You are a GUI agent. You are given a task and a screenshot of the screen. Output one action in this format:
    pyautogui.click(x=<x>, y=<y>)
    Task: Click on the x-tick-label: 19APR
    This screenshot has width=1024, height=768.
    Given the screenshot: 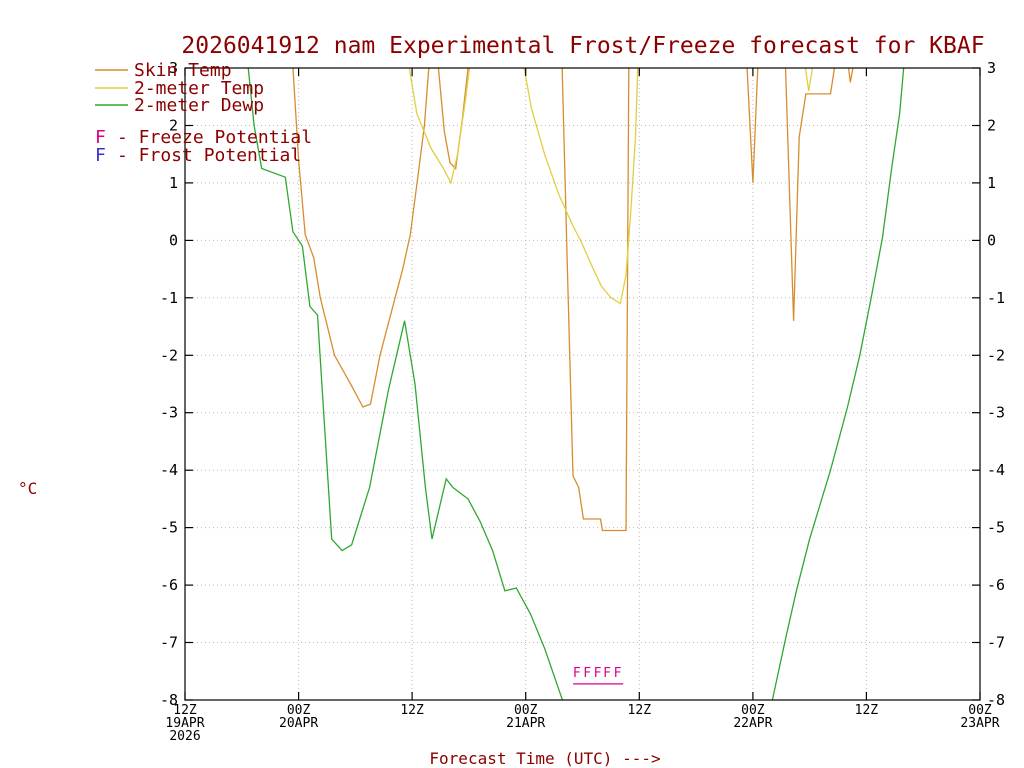 What is the action you would take?
    pyautogui.click(x=184, y=723)
    